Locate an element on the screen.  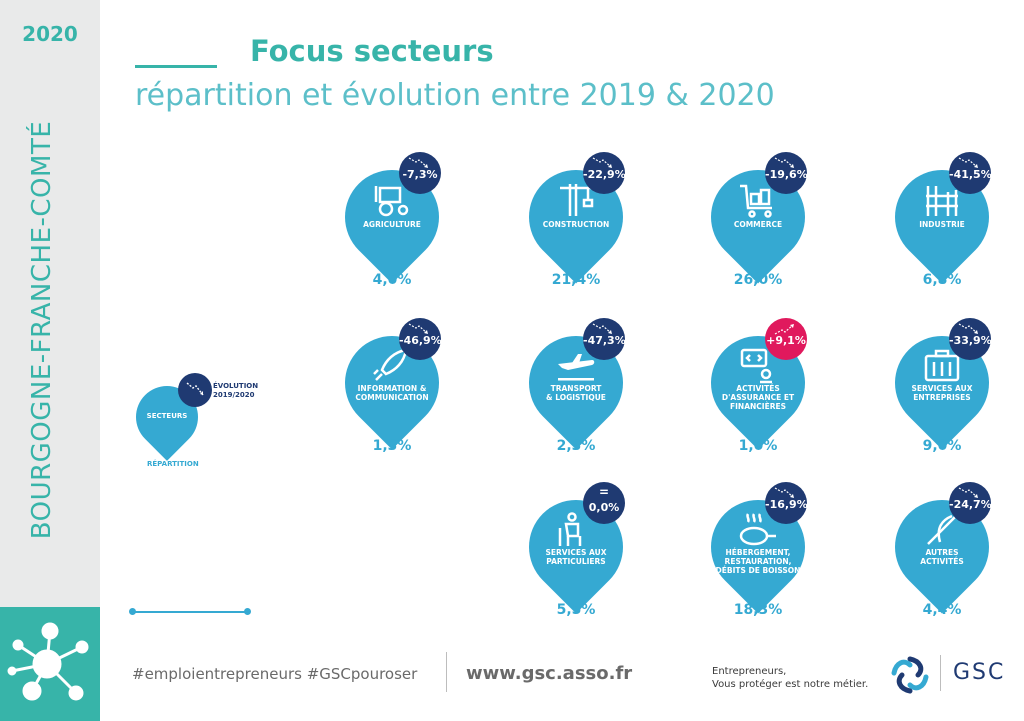
share-value: 21,4% is located at coordinates (576, 280).